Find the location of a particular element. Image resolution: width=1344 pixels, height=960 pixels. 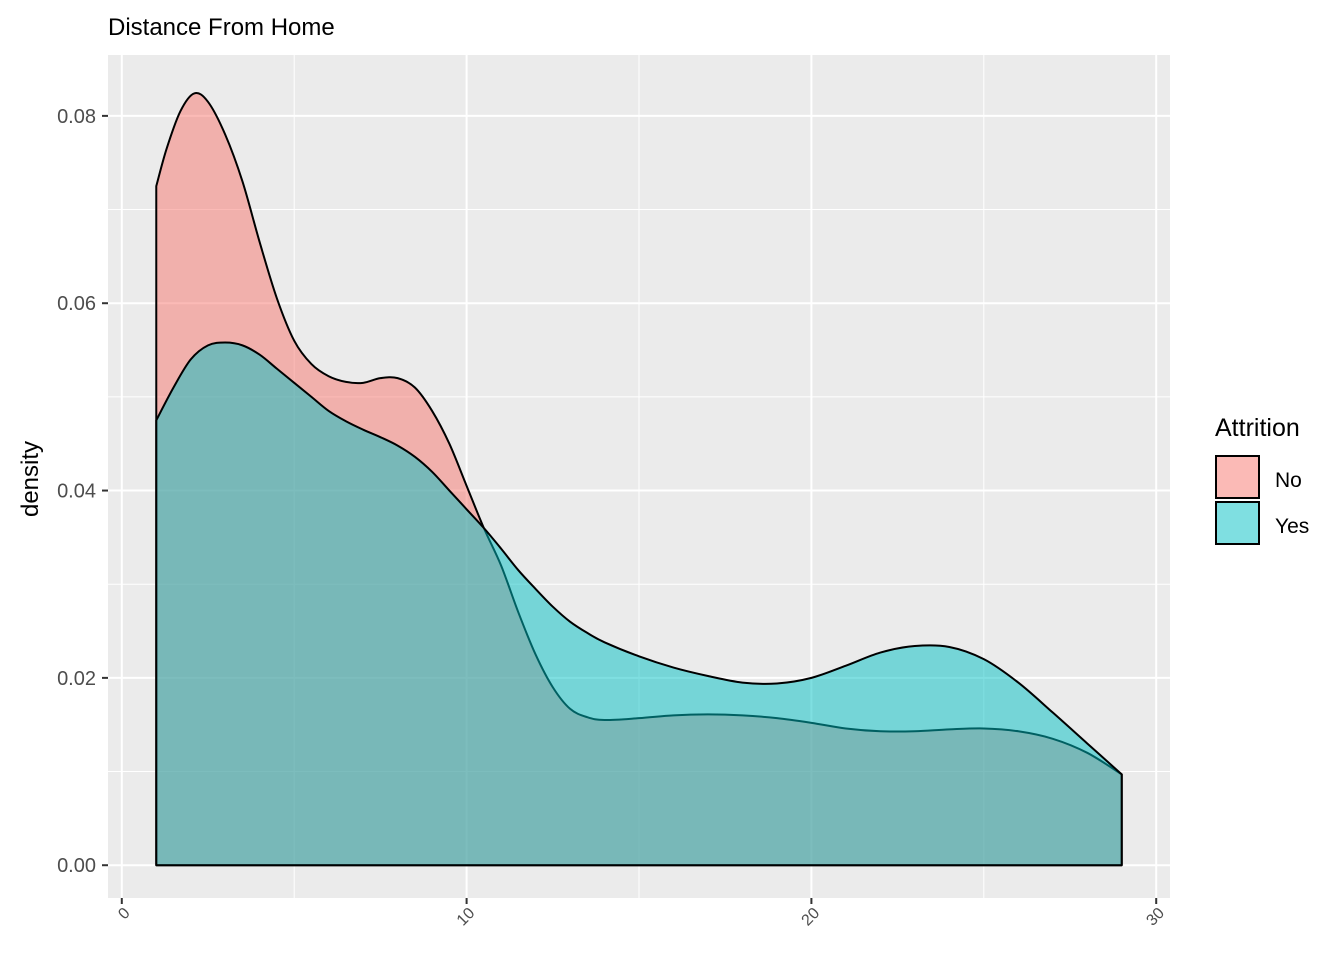

x-axis-tick-label: 30 is located at coordinates (1155, 917).